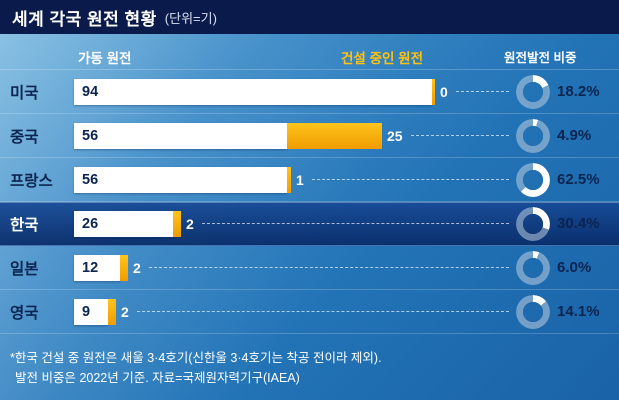  I want to click on bar-group: 56 25, so click(238, 135).